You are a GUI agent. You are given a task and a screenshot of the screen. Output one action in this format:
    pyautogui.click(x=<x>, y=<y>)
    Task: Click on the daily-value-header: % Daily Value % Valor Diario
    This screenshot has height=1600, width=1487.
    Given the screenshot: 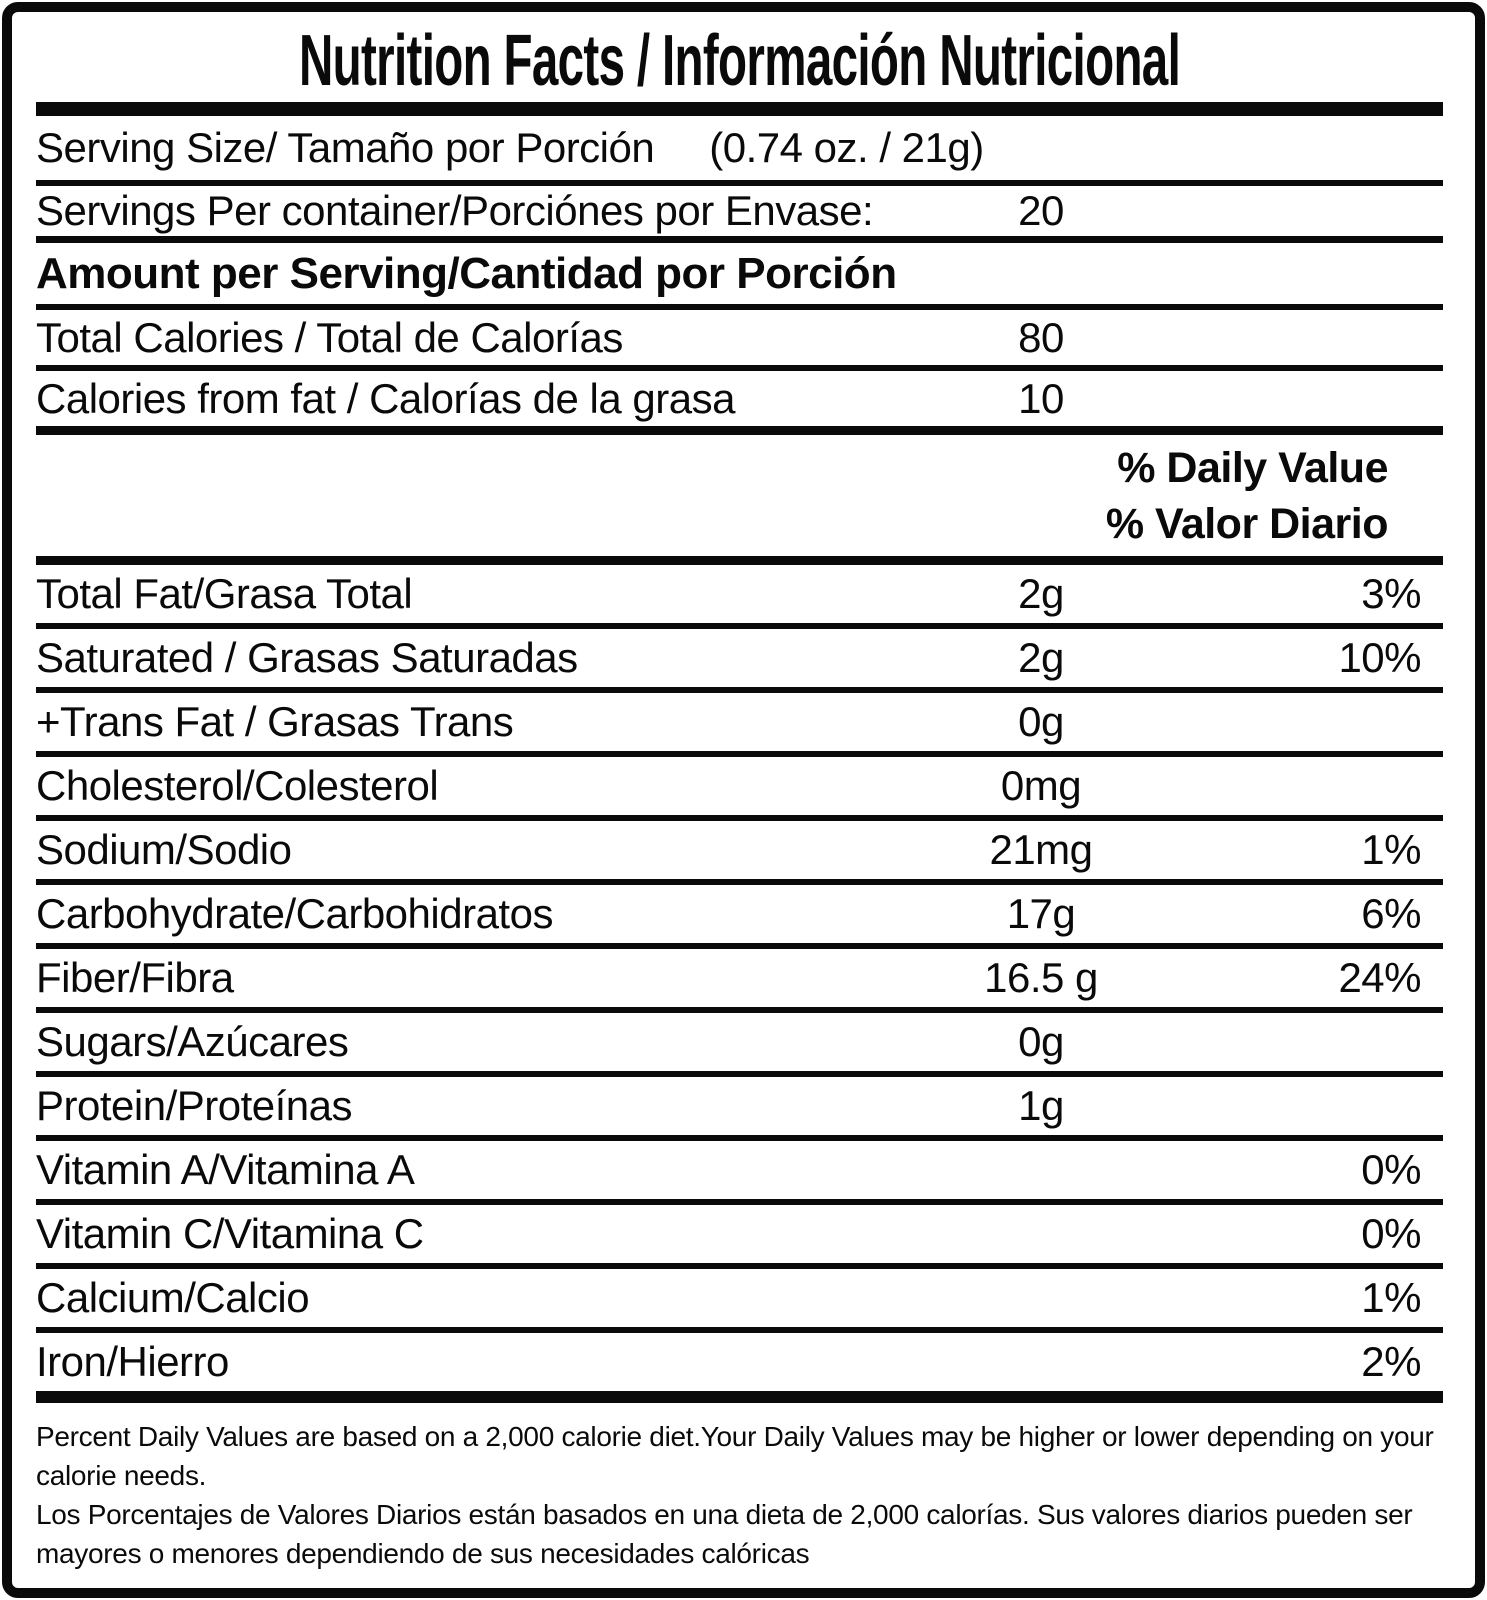 What is the action you would take?
    pyautogui.click(x=739, y=500)
    